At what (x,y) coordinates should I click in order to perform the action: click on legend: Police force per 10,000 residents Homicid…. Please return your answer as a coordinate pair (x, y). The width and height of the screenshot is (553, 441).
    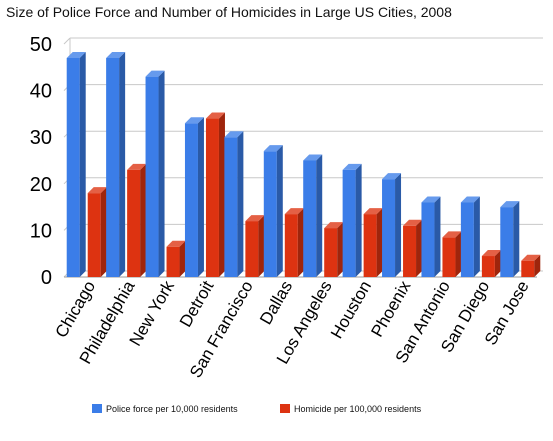
    Looking at the image, I should click on (257, 409).